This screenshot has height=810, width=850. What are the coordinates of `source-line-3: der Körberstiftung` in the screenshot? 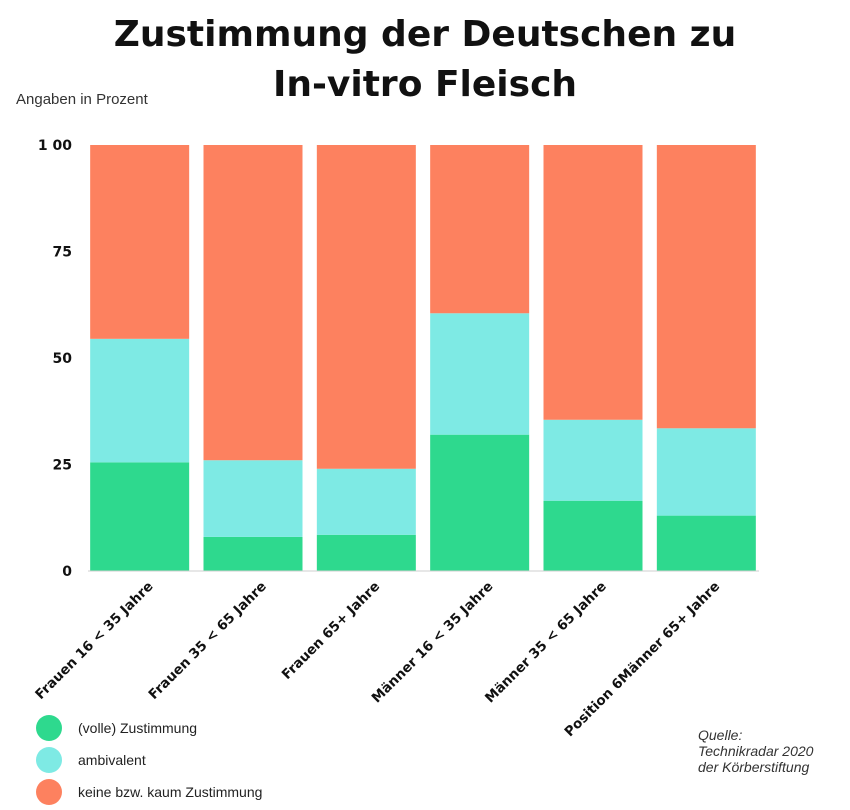 It's located at (754, 767).